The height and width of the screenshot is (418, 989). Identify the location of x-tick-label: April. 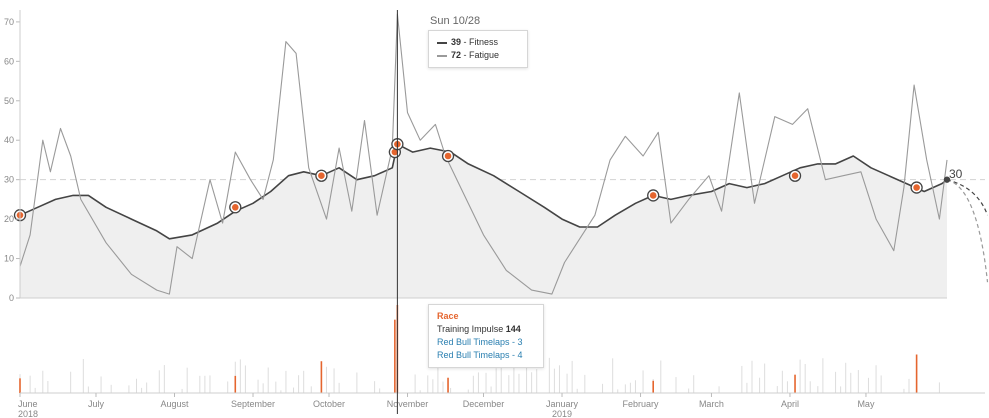
(790, 404).